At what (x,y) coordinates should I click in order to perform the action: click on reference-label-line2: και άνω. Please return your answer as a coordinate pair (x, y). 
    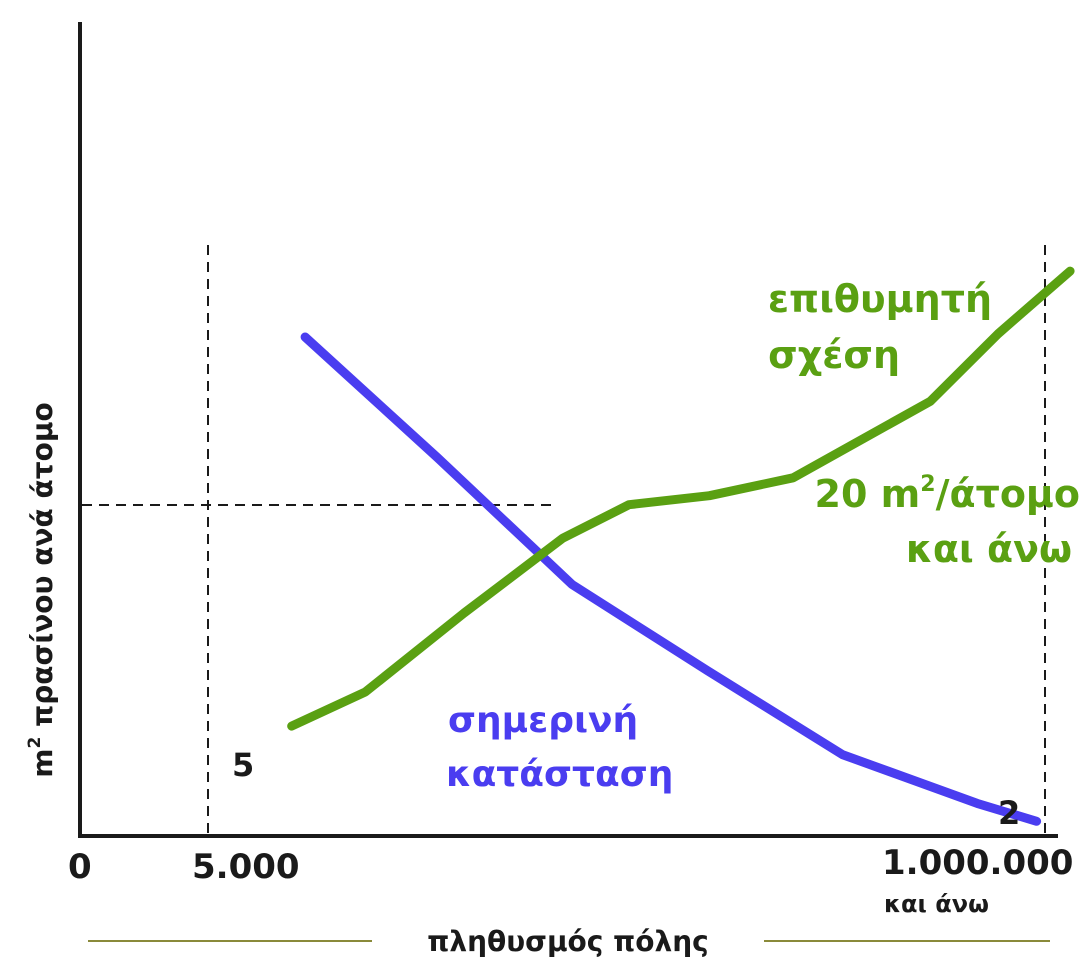
    Looking at the image, I should click on (989, 549).